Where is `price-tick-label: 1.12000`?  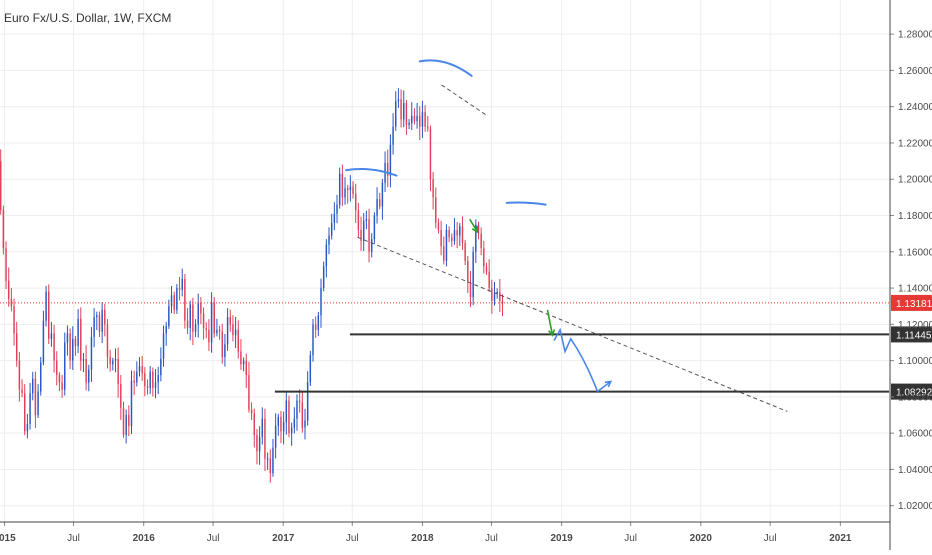 price-tick-label: 1.12000 is located at coordinates (915, 325).